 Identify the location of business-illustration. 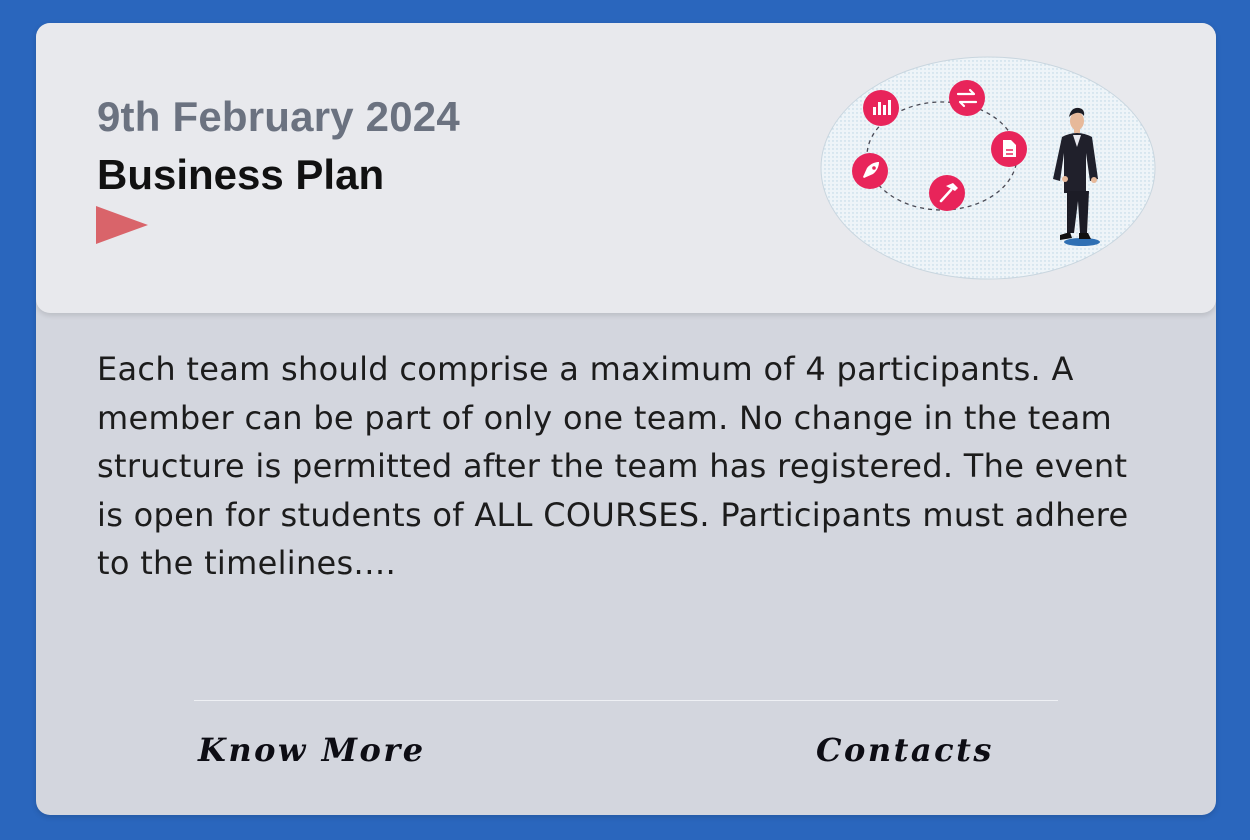
(988, 168).